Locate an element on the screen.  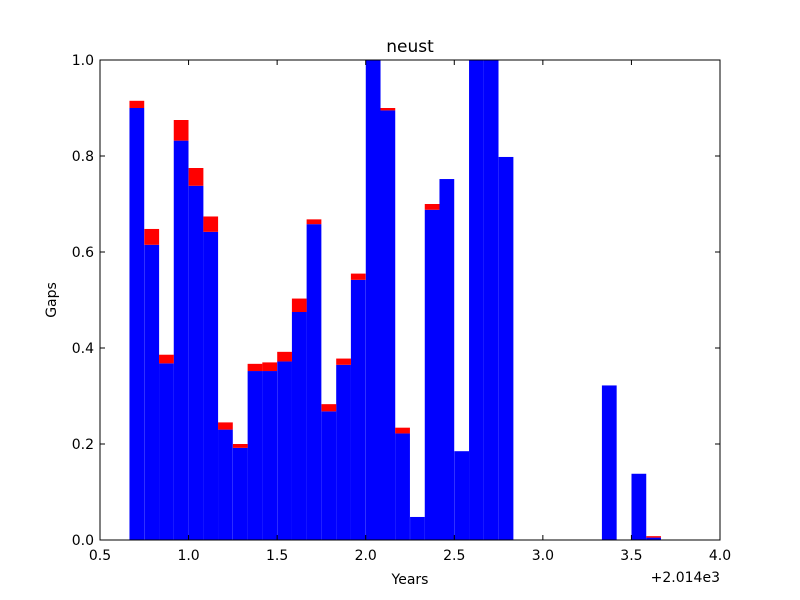
x-tick-label-1: 1.0 is located at coordinates (188, 556).